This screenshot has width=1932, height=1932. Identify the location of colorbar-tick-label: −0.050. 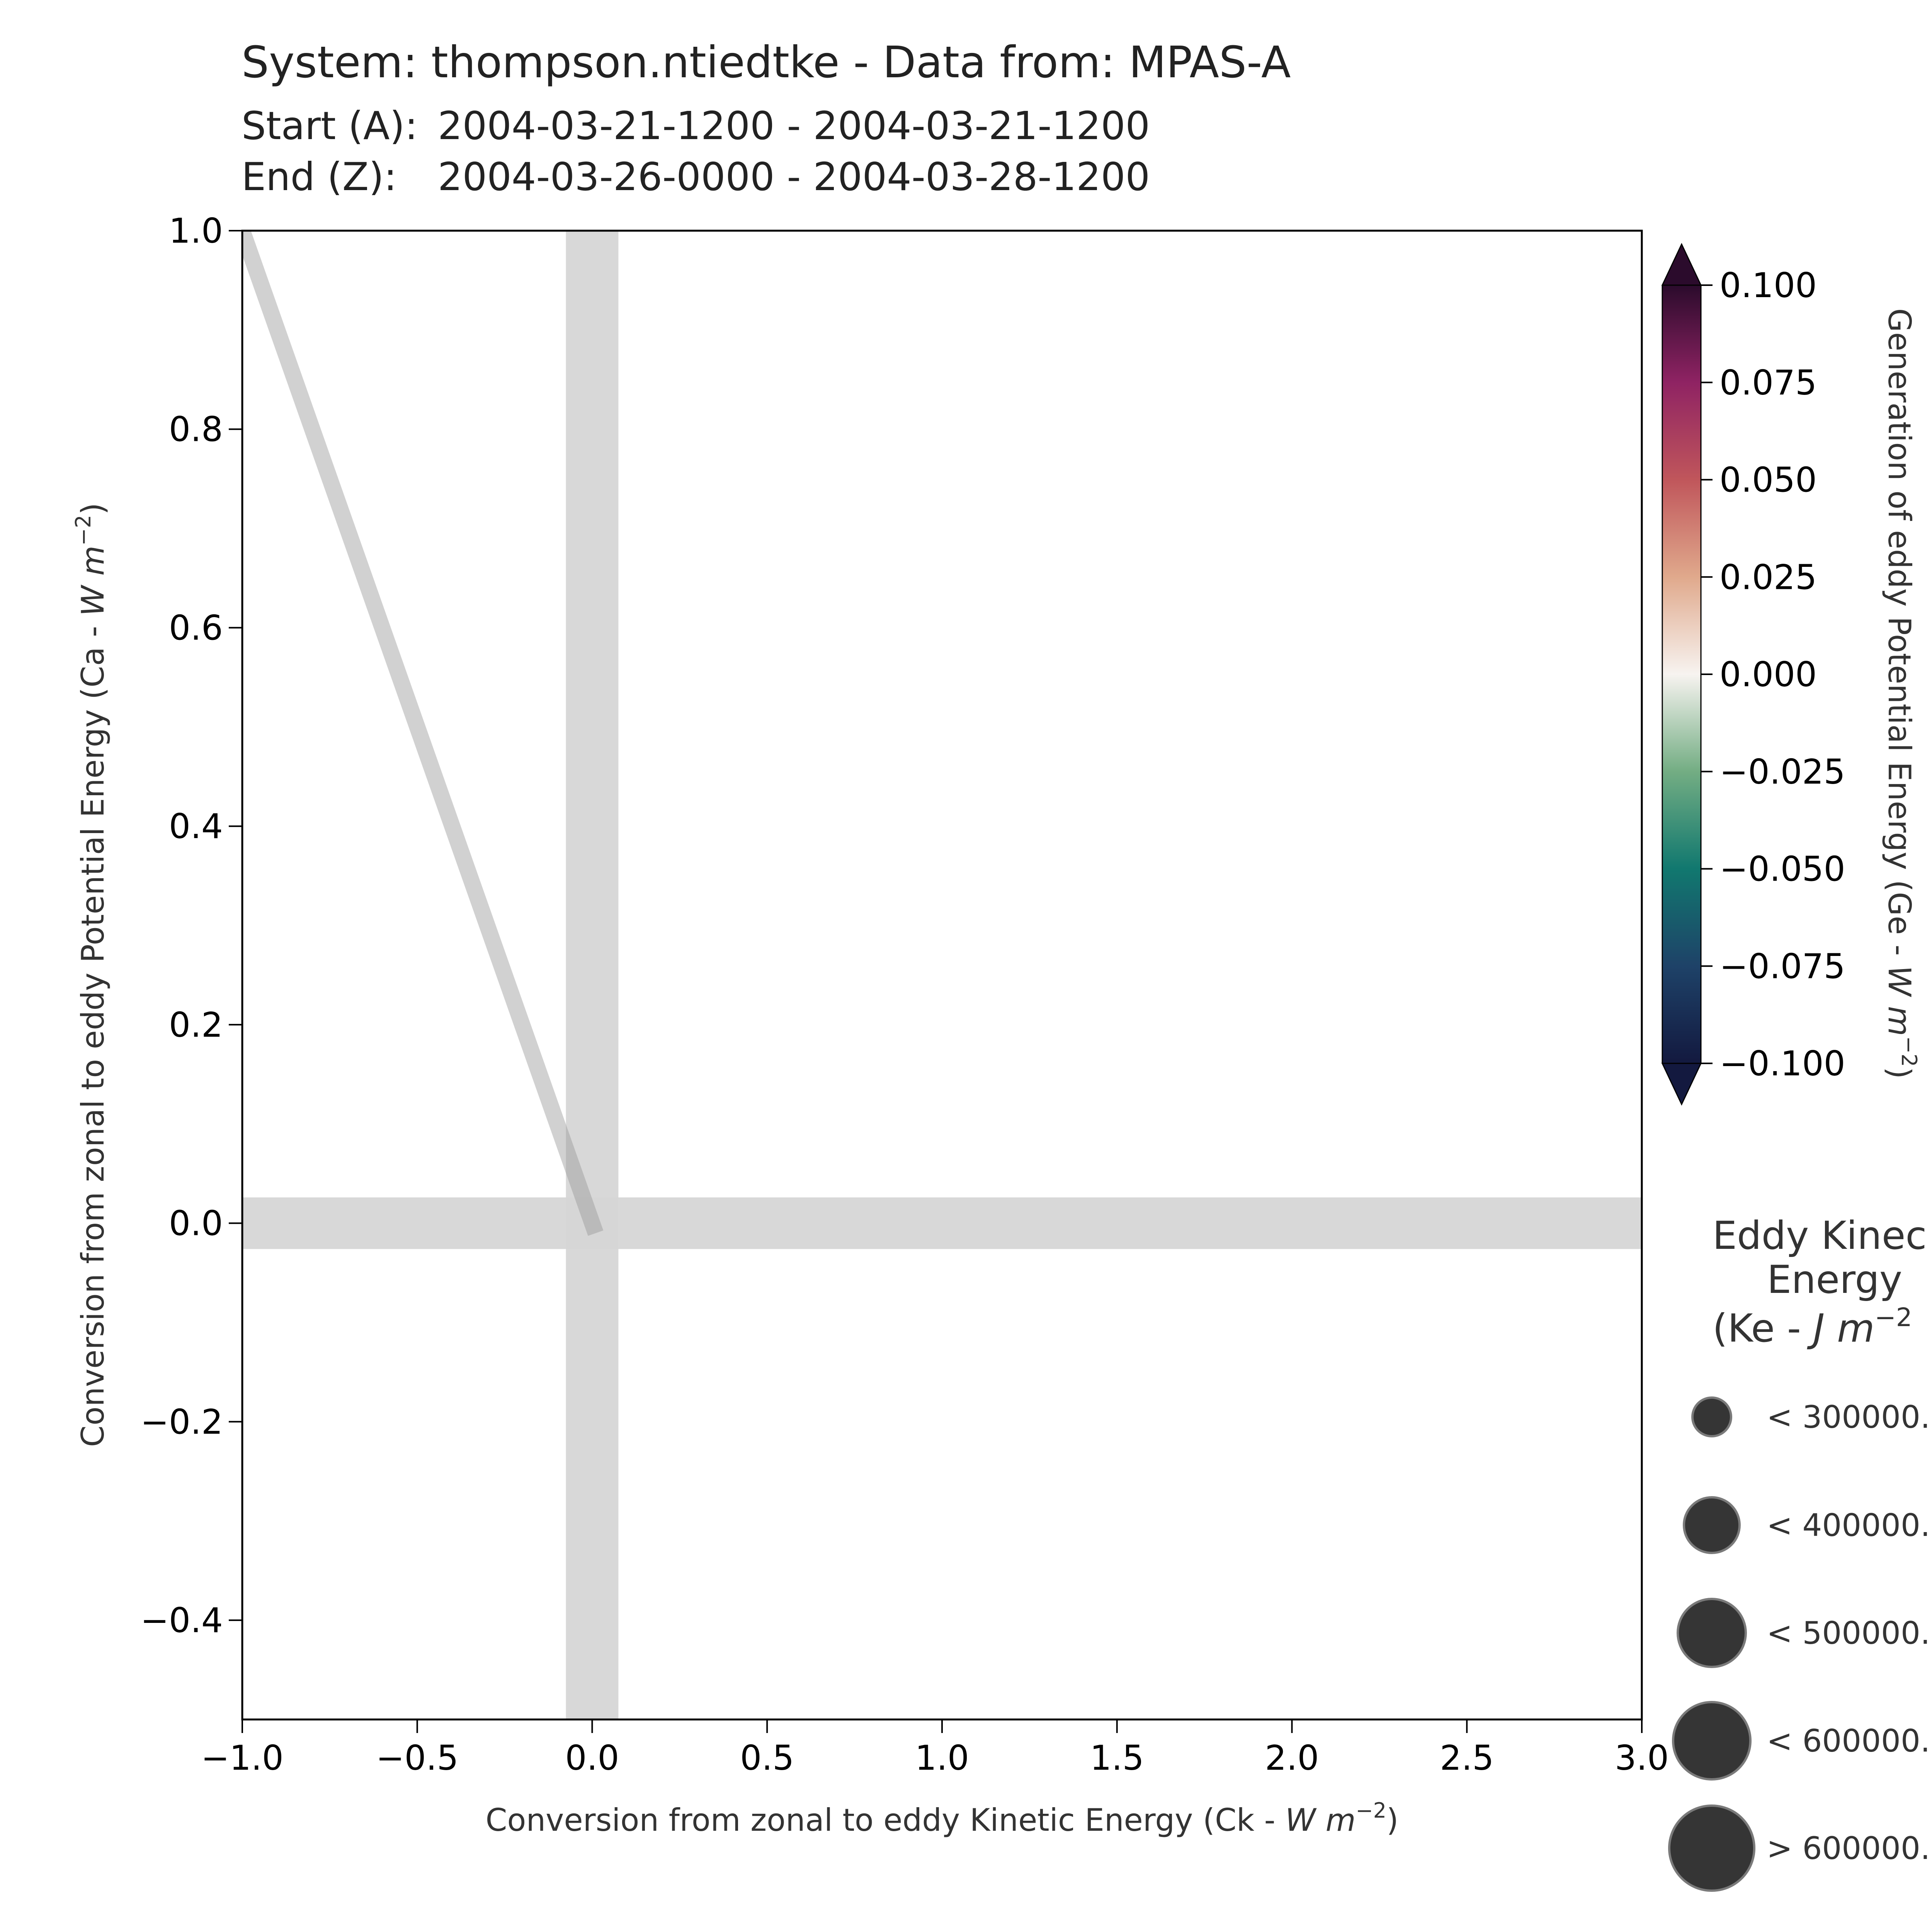
(1782, 869).